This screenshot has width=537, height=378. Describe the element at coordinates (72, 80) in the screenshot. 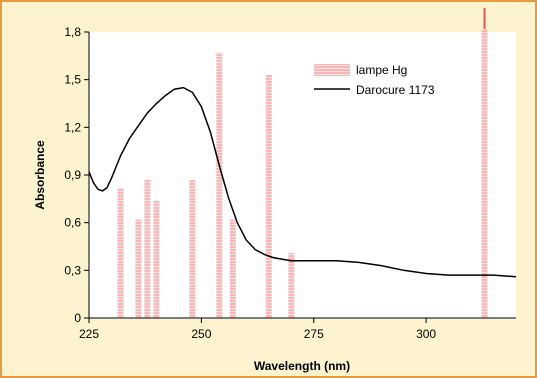

I see `y-tick-label: 1,5` at that location.